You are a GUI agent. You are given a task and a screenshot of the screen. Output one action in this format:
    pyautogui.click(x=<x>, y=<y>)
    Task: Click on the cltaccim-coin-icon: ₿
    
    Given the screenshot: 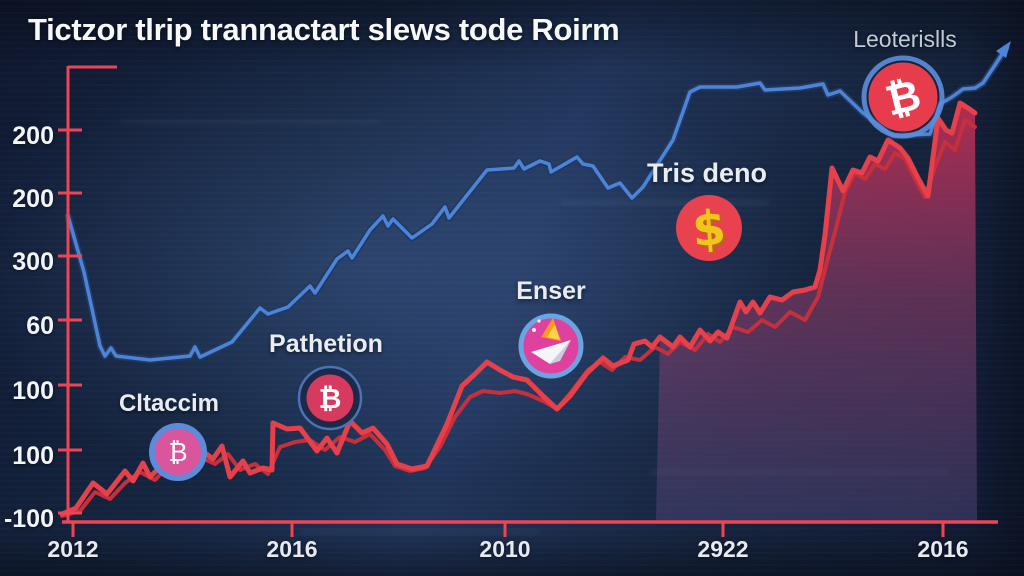 What is the action you would take?
    pyautogui.click(x=178, y=452)
    